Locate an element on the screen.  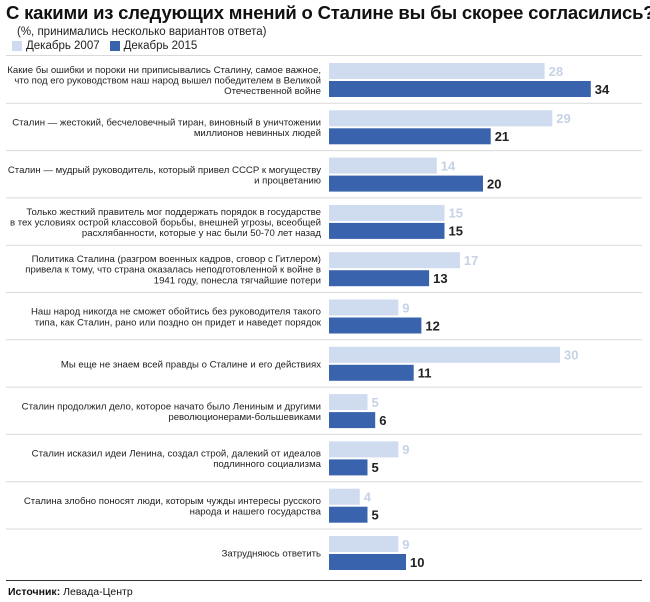
category-label-line: революционерами-большевиками is located at coordinates (244, 417).